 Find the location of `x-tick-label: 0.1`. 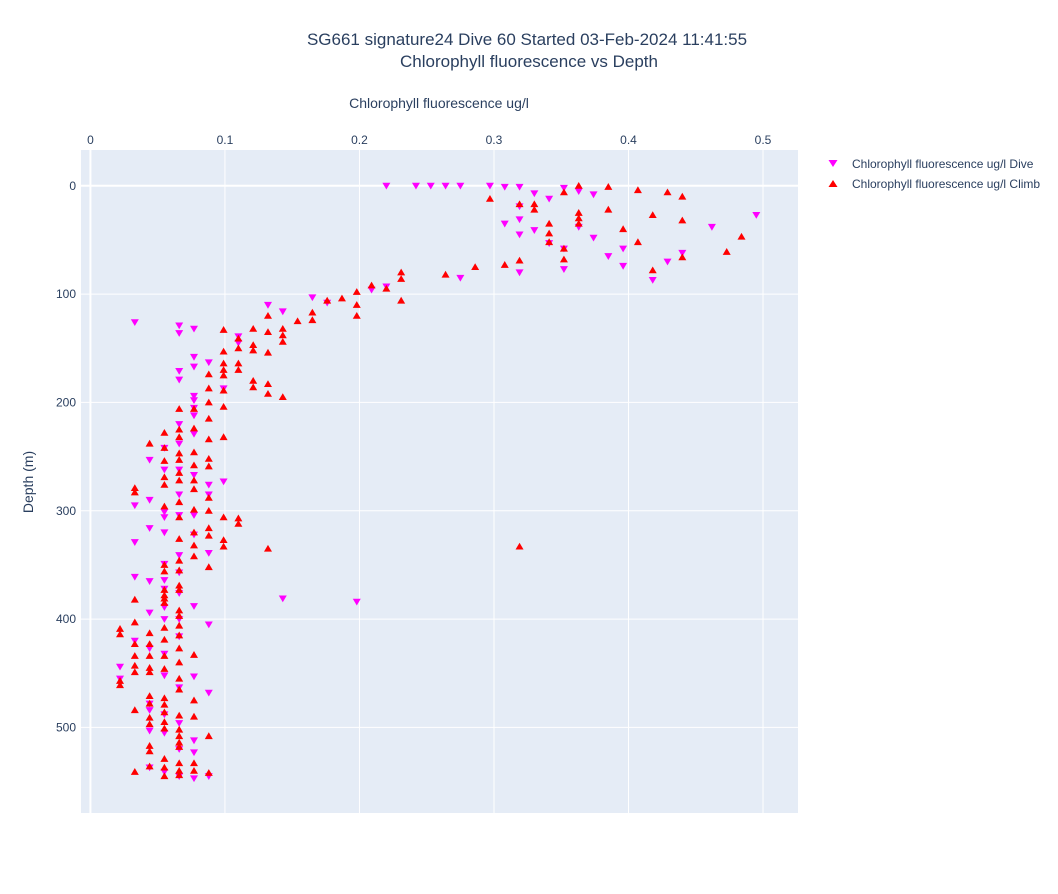

x-tick-label: 0.1 is located at coordinates (225, 140).